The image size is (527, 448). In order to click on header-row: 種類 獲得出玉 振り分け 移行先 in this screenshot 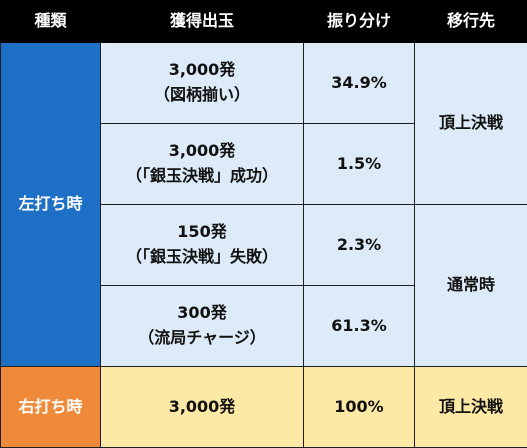, I will do `click(263, 21)`.